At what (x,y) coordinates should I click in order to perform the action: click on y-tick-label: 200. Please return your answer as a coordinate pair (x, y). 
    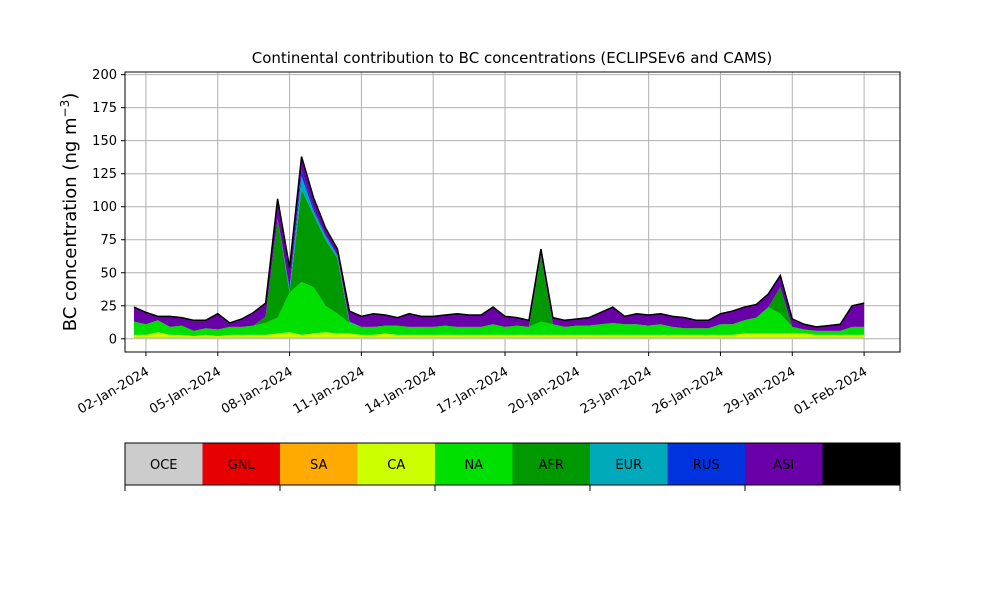
    Looking at the image, I should click on (104, 75).